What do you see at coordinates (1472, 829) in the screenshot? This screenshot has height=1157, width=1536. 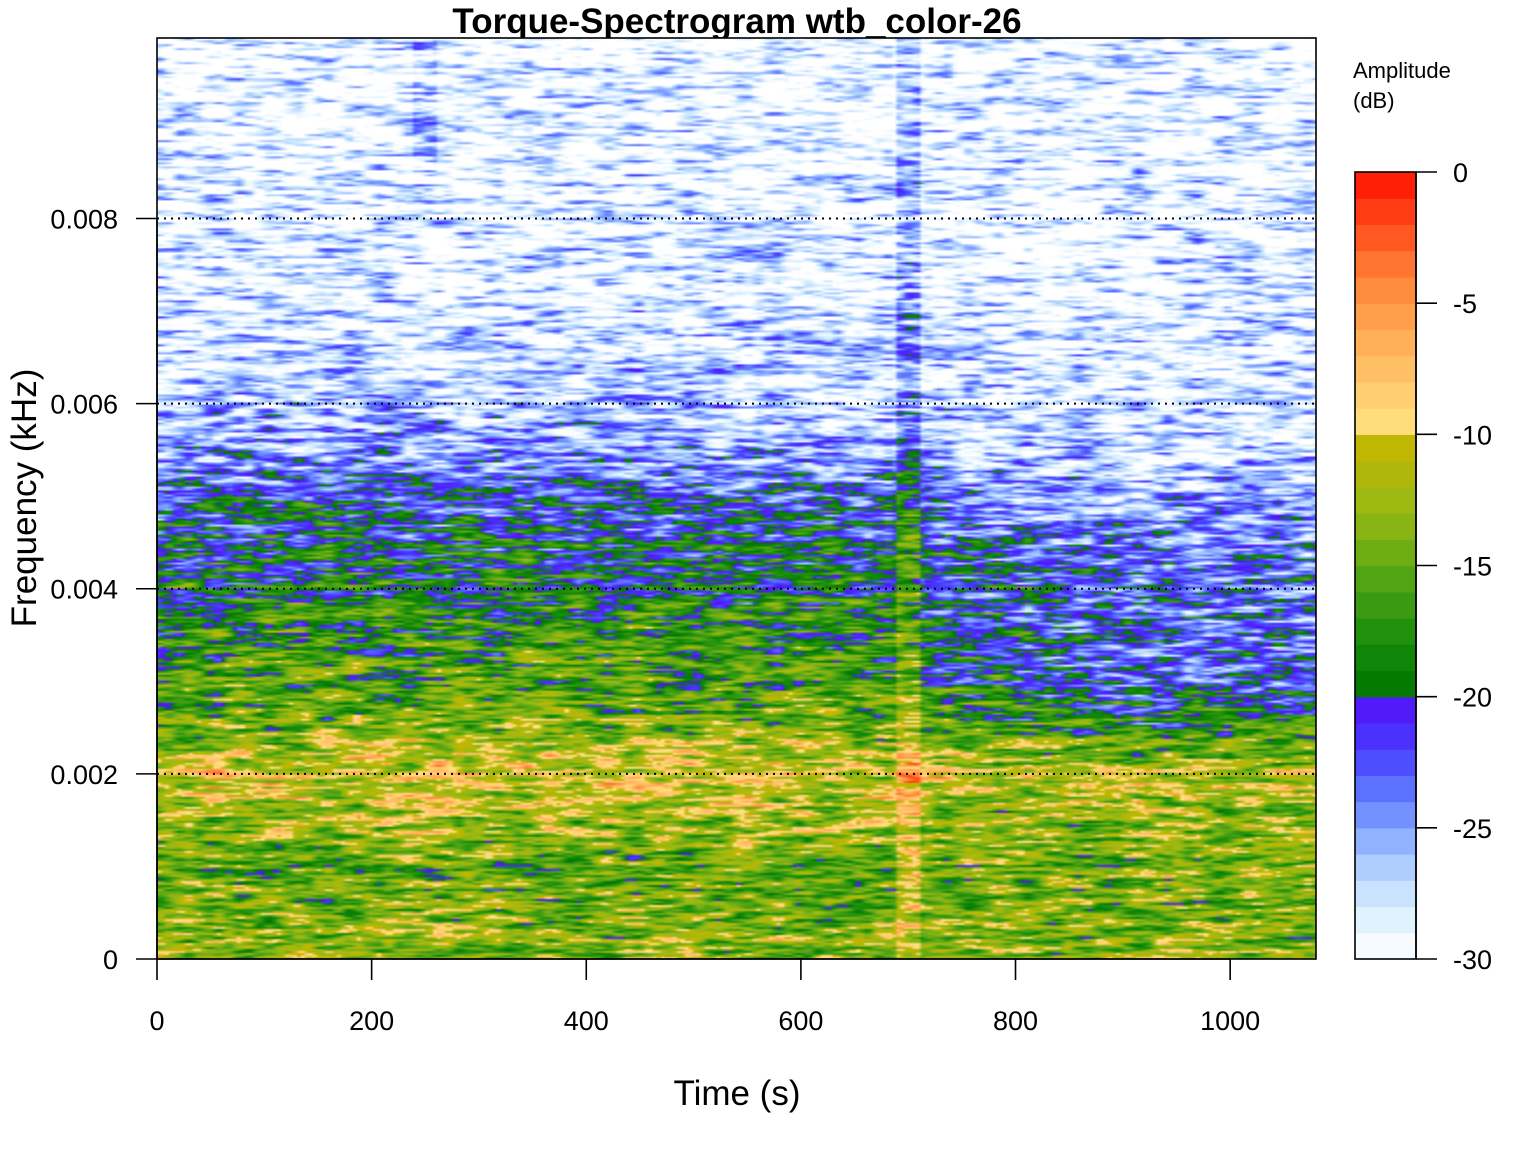 I see `colorbar-tick-label: -25` at bounding box center [1472, 829].